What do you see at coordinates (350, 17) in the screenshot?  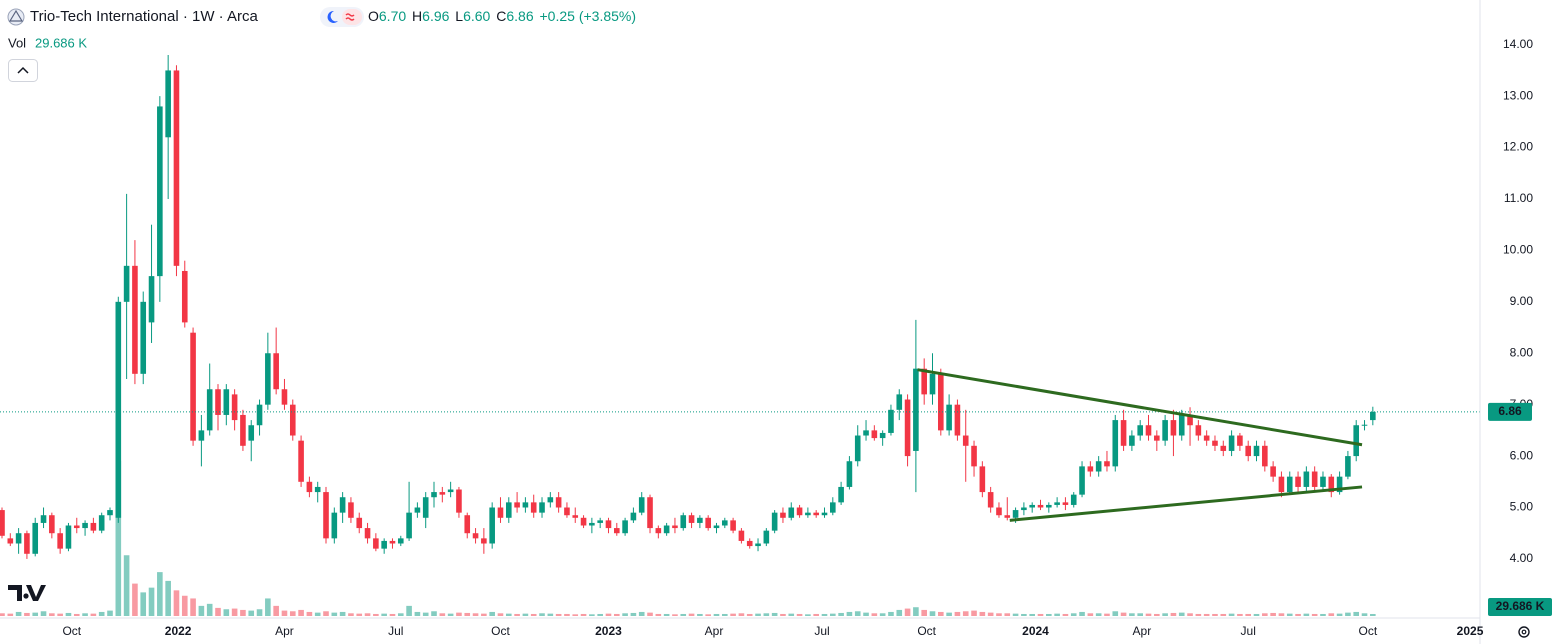 I see `delayed-icon` at bounding box center [350, 17].